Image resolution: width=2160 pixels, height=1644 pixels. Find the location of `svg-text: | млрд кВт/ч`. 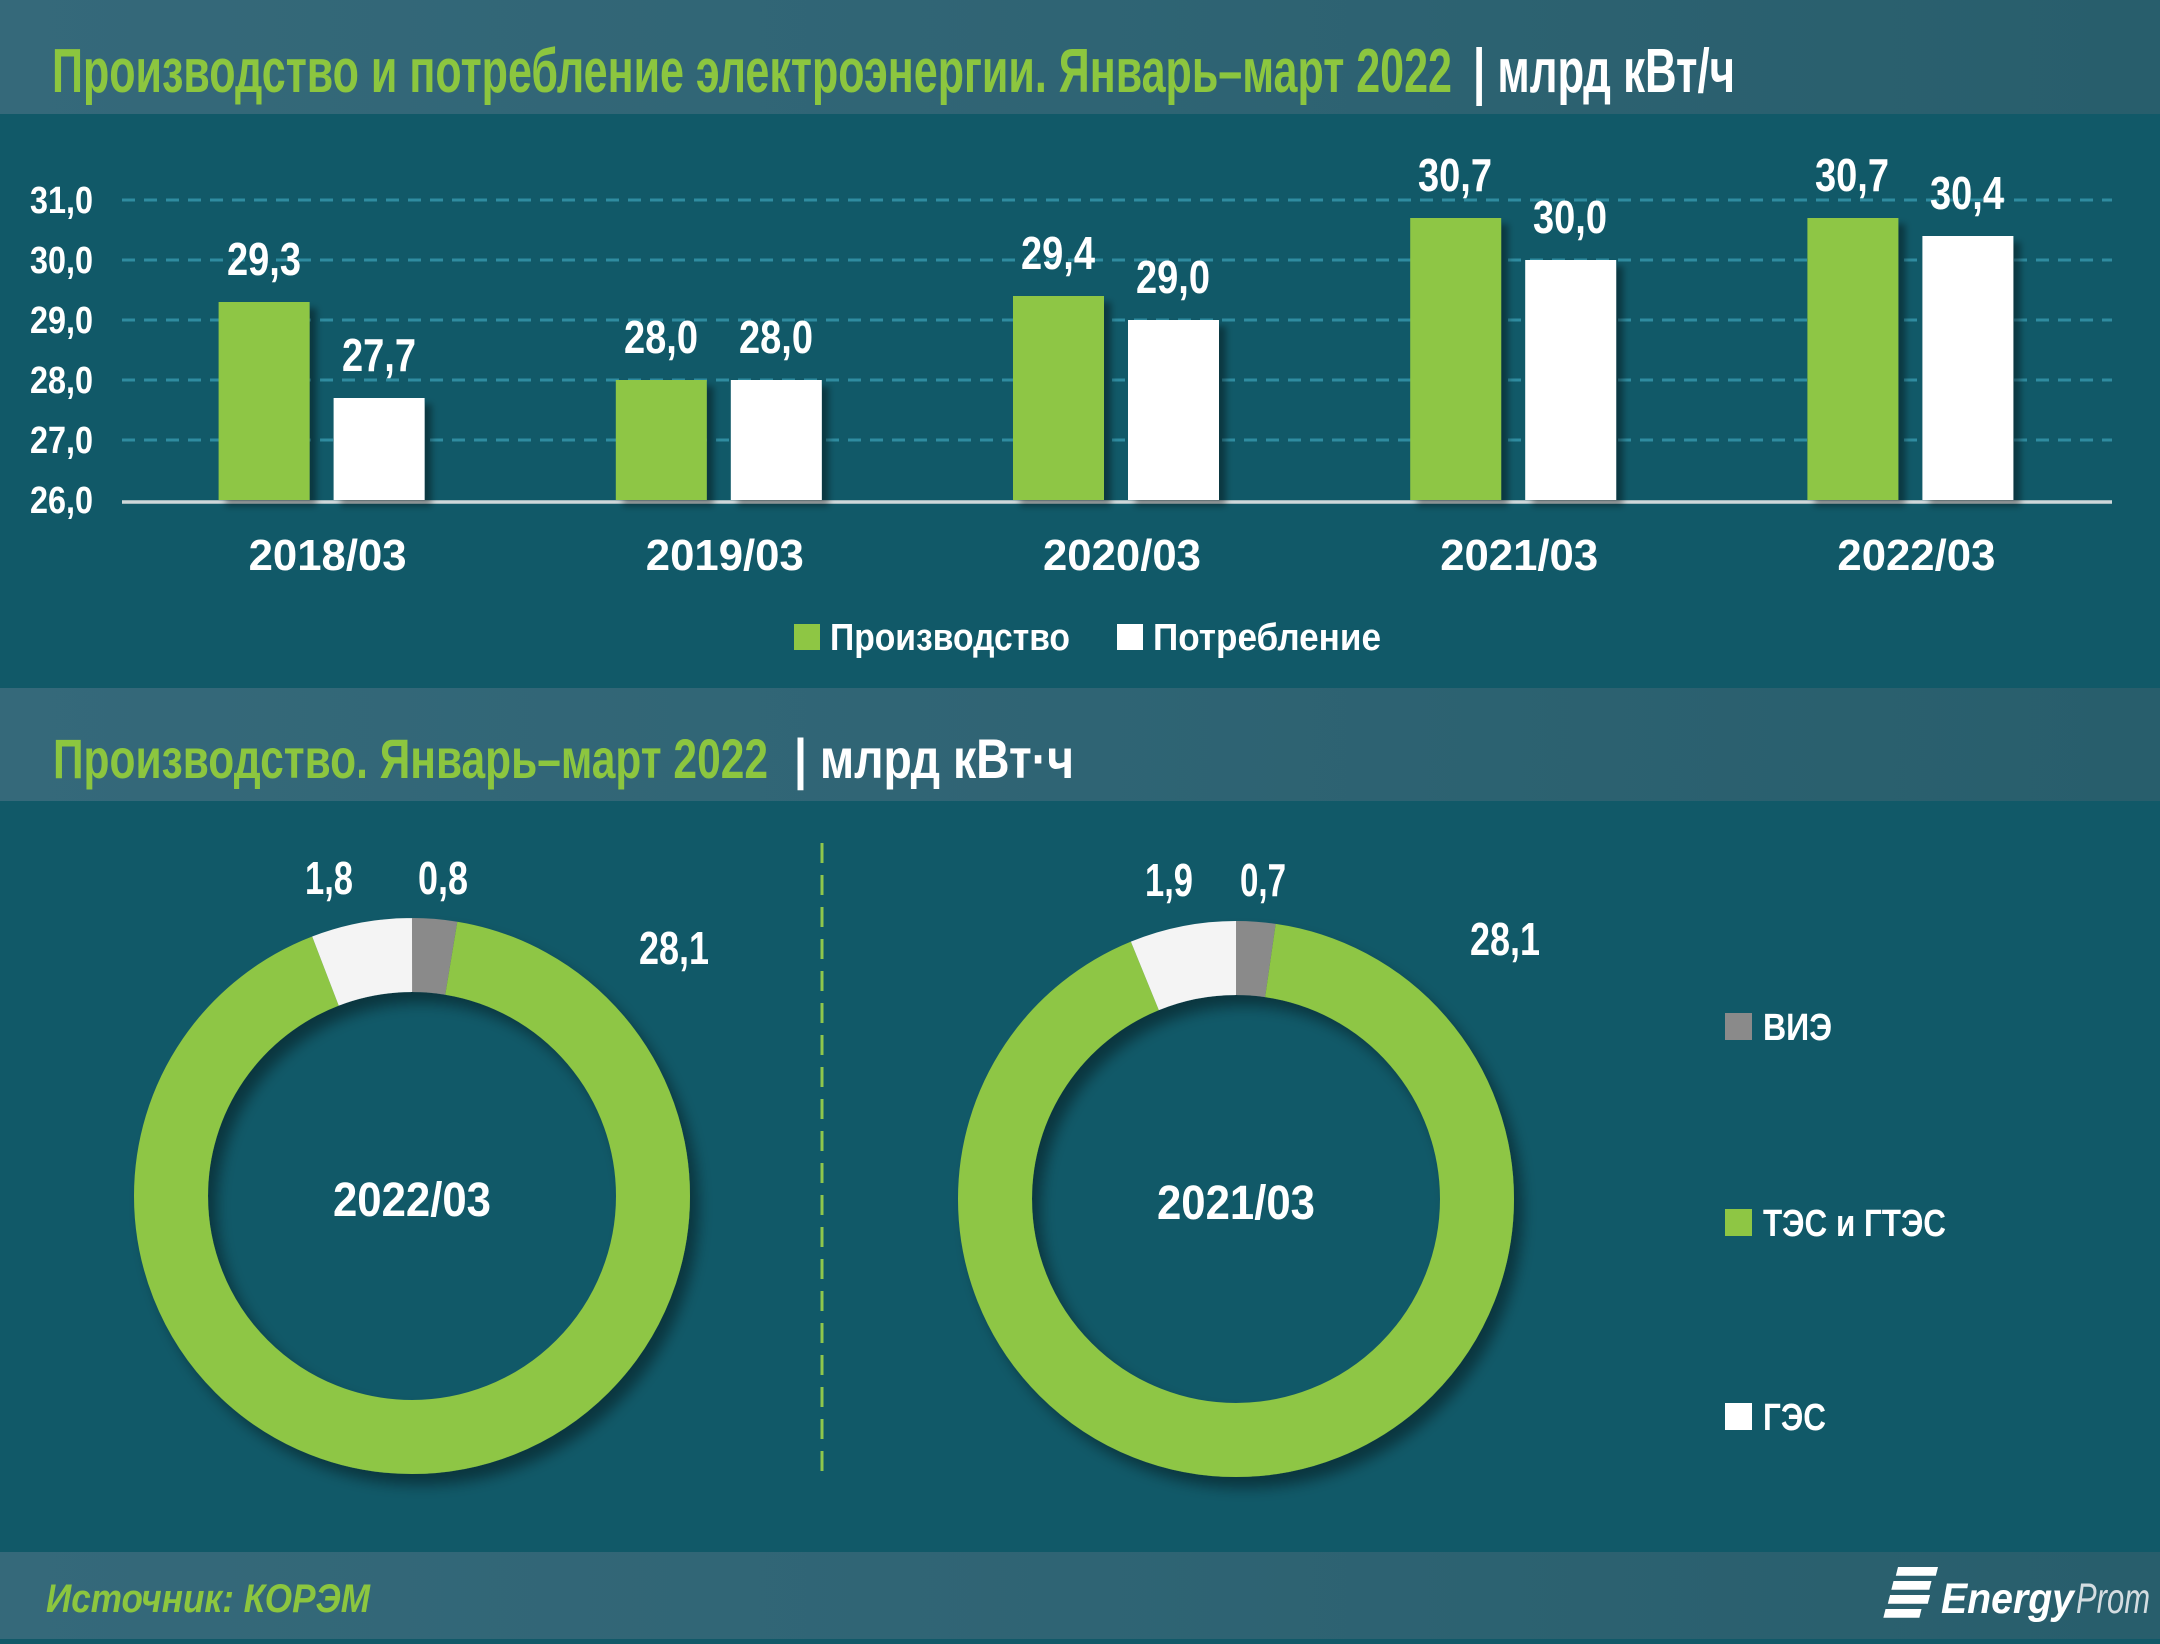

svg-text: | млрд кВт/ч is located at coordinates (1604, 72).